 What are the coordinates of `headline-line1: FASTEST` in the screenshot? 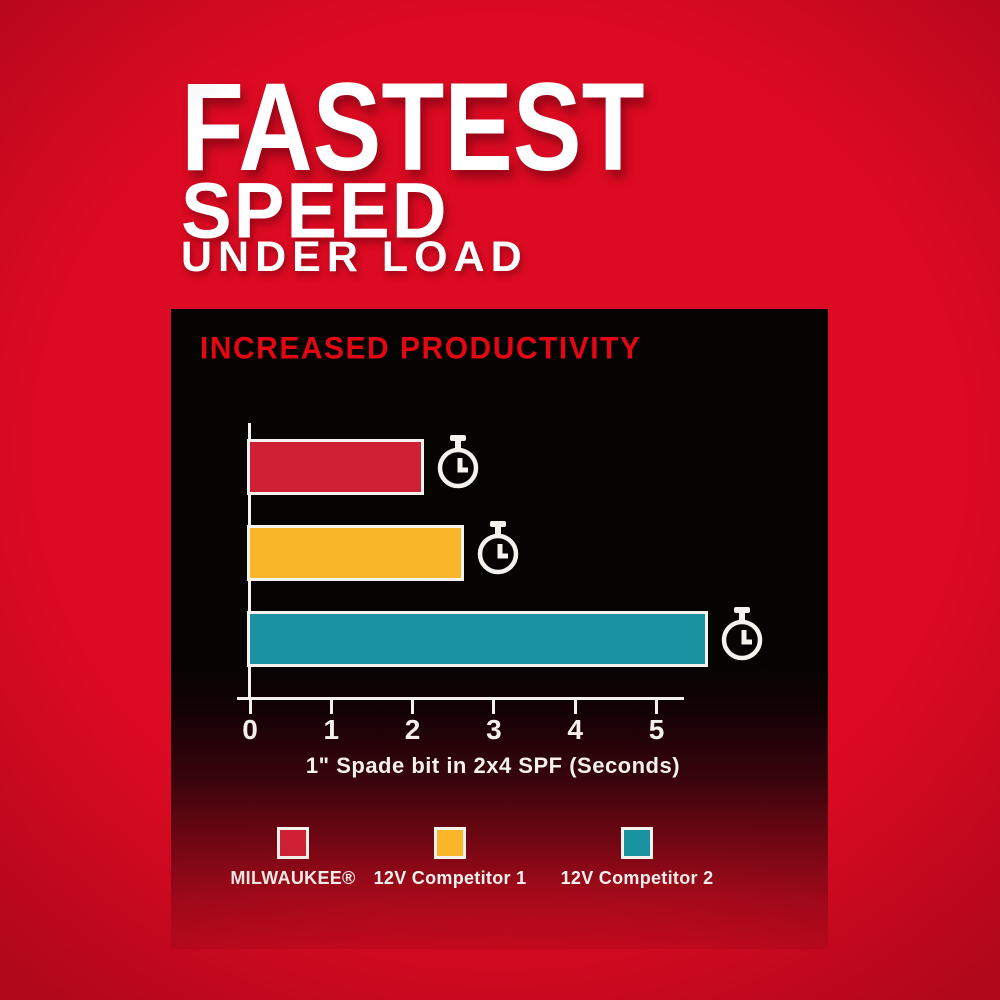 It's located at (413, 126).